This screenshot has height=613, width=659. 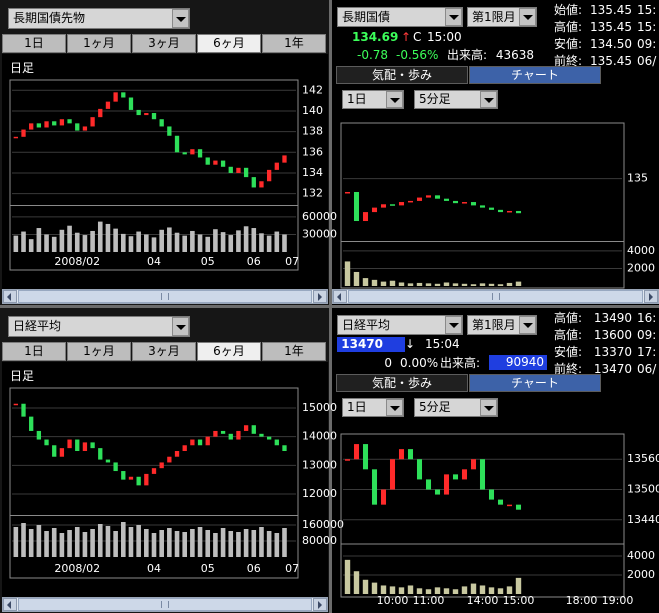 What do you see at coordinates (611, 44) in the screenshot?
I see `quote-value: 134.50` at bounding box center [611, 44].